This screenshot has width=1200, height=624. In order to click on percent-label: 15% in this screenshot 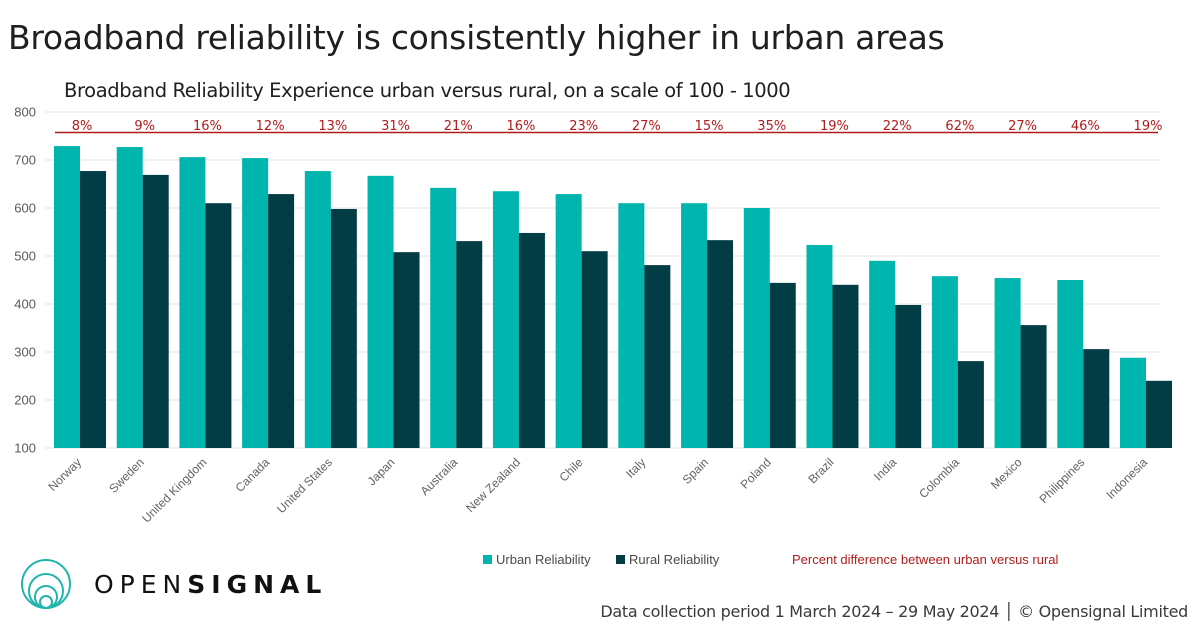, I will do `click(709, 126)`.